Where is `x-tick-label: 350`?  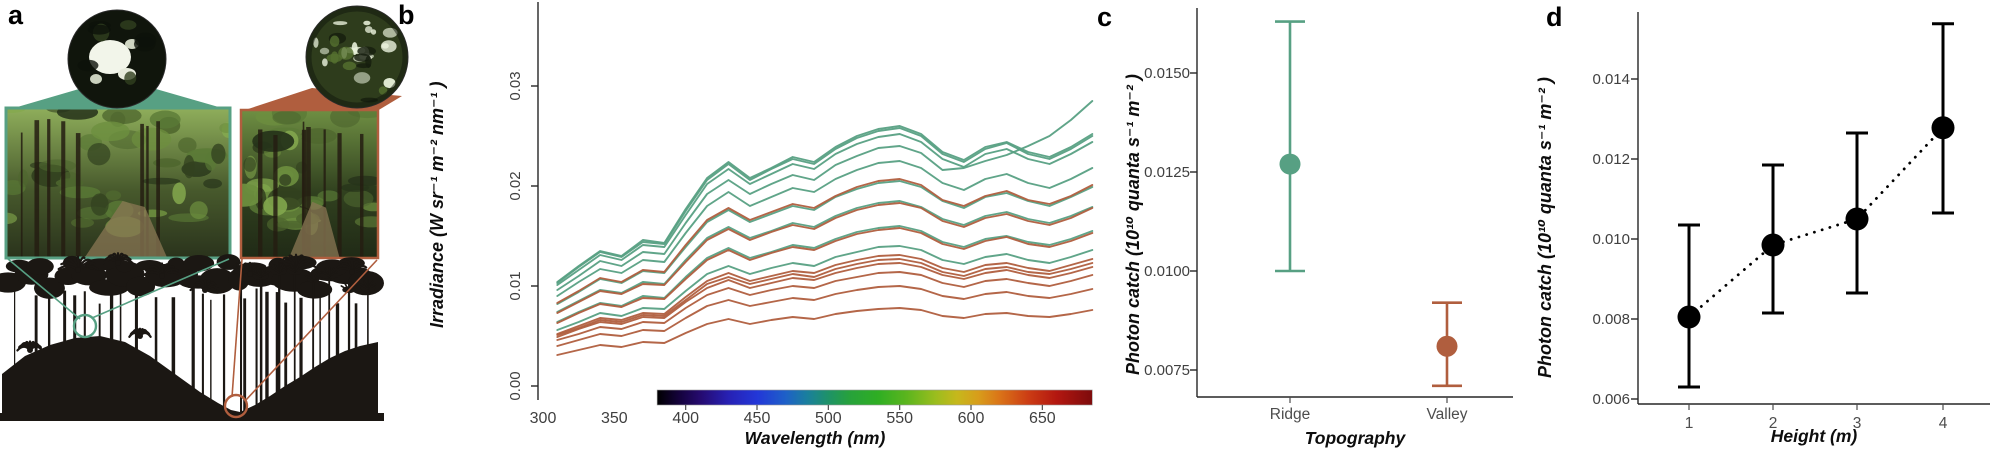
x-tick-label: 350 is located at coordinates (614, 418).